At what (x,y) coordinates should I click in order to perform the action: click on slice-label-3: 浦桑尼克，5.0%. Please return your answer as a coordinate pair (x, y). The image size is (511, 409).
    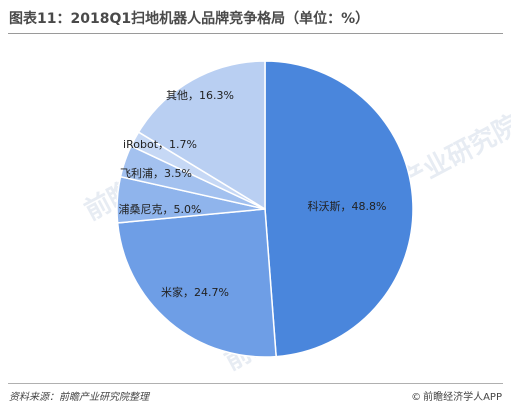
    Looking at the image, I should click on (160, 209).